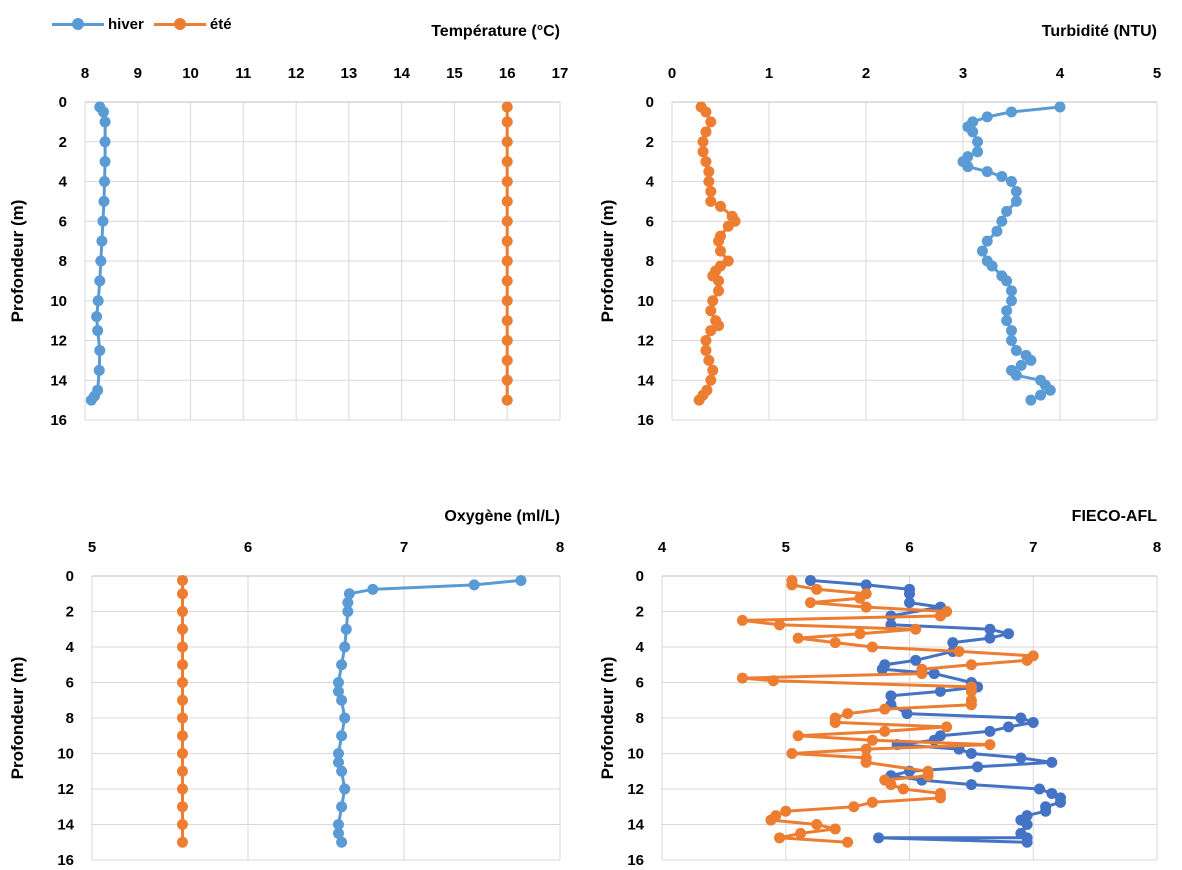 This screenshot has width=1182, height=870. I want to click on x-tick-label: 6, so click(248, 547).